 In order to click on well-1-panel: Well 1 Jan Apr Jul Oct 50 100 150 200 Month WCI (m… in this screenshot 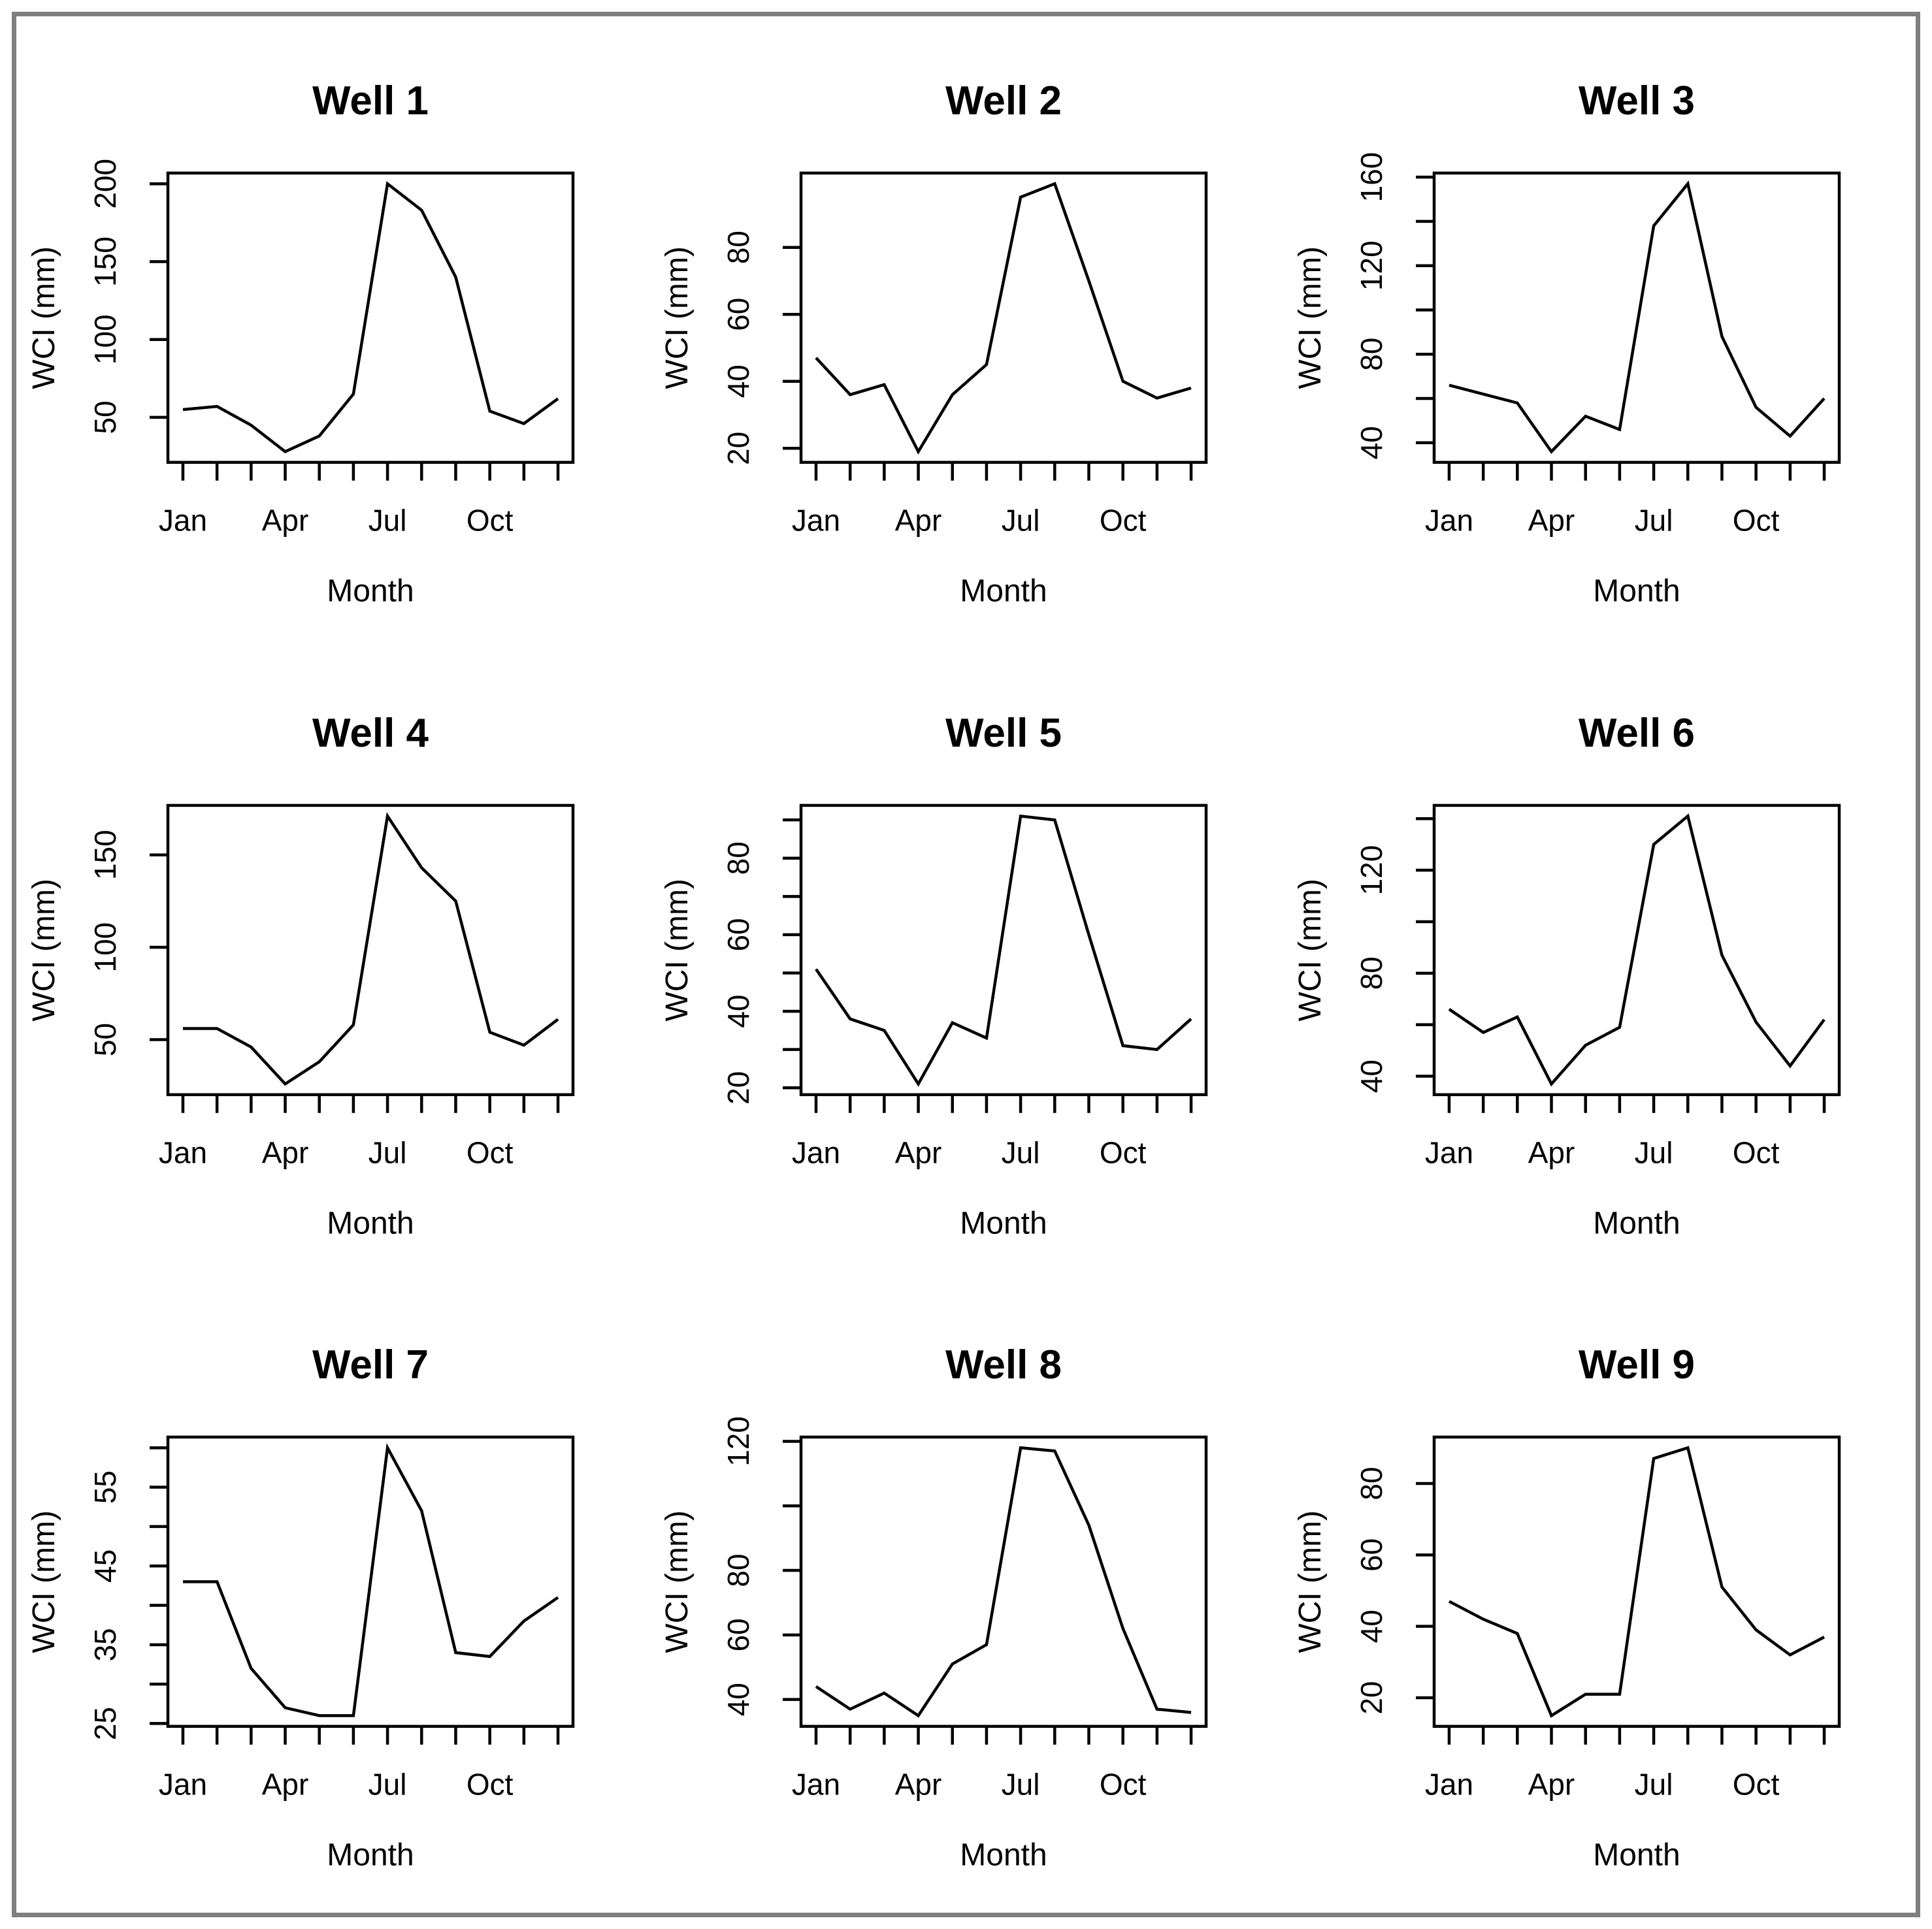, I will do `click(301, 343)`.